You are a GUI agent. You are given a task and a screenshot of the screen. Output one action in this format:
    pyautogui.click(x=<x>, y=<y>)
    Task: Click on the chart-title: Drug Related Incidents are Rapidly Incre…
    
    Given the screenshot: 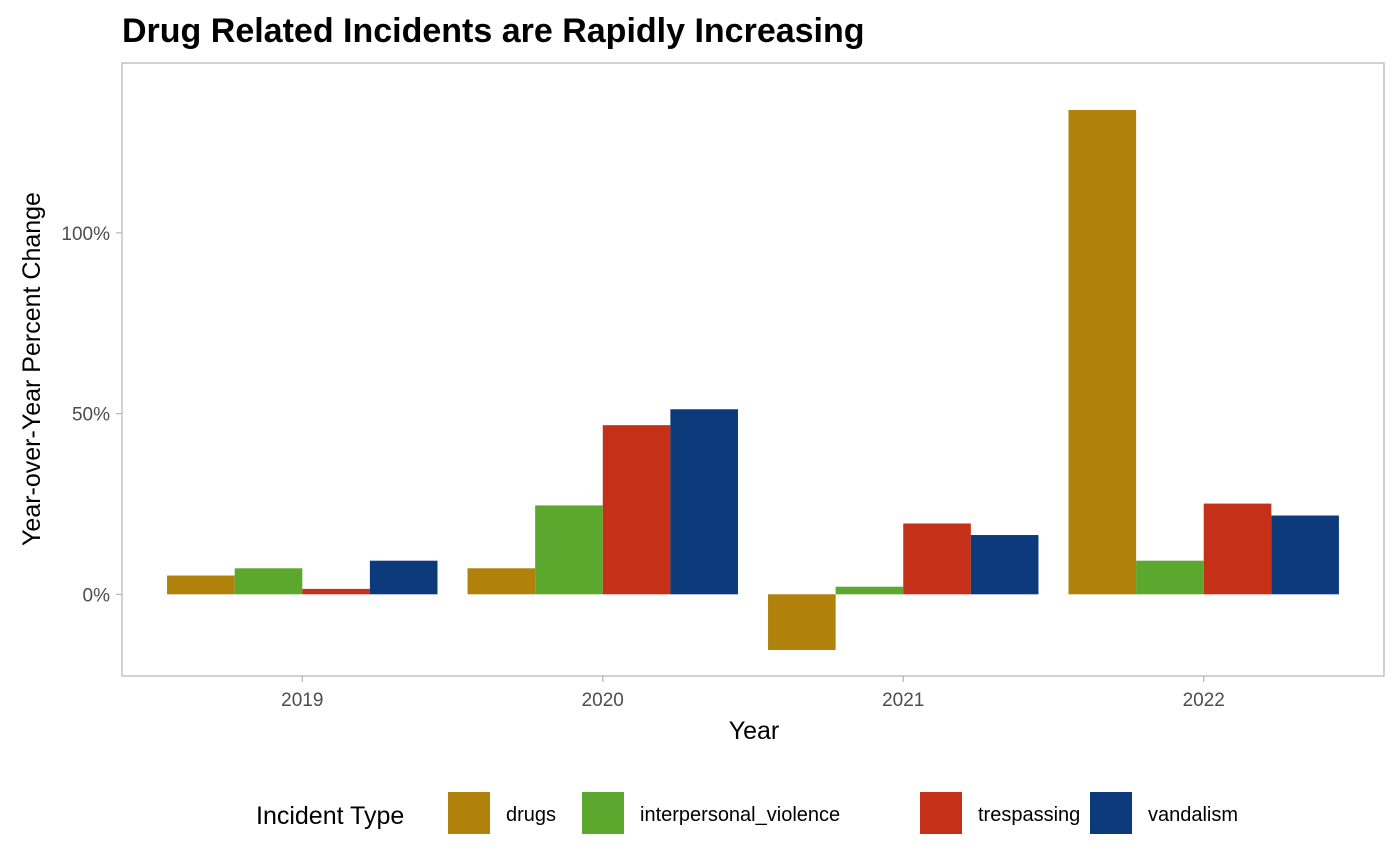 What is the action you would take?
    pyautogui.click(x=493, y=31)
    